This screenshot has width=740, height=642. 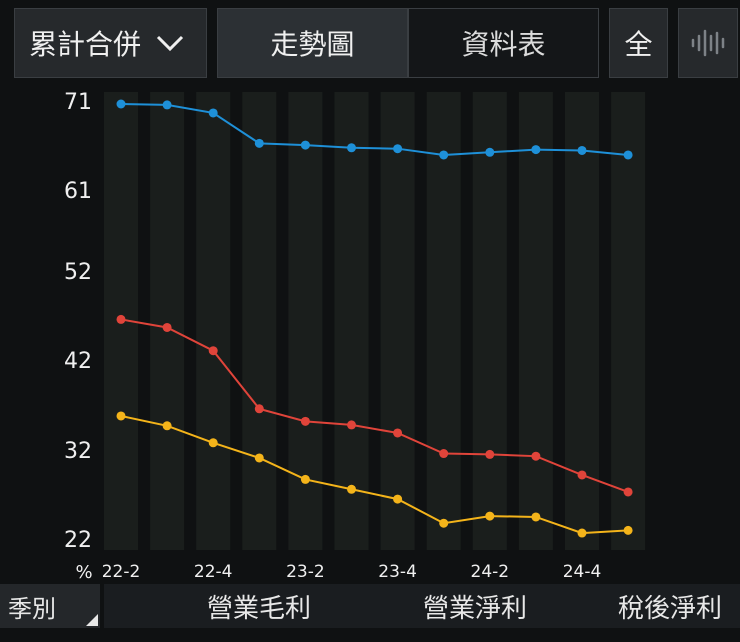 I want to click on x-tick-label: 23-2, so click(x=305, y=572).